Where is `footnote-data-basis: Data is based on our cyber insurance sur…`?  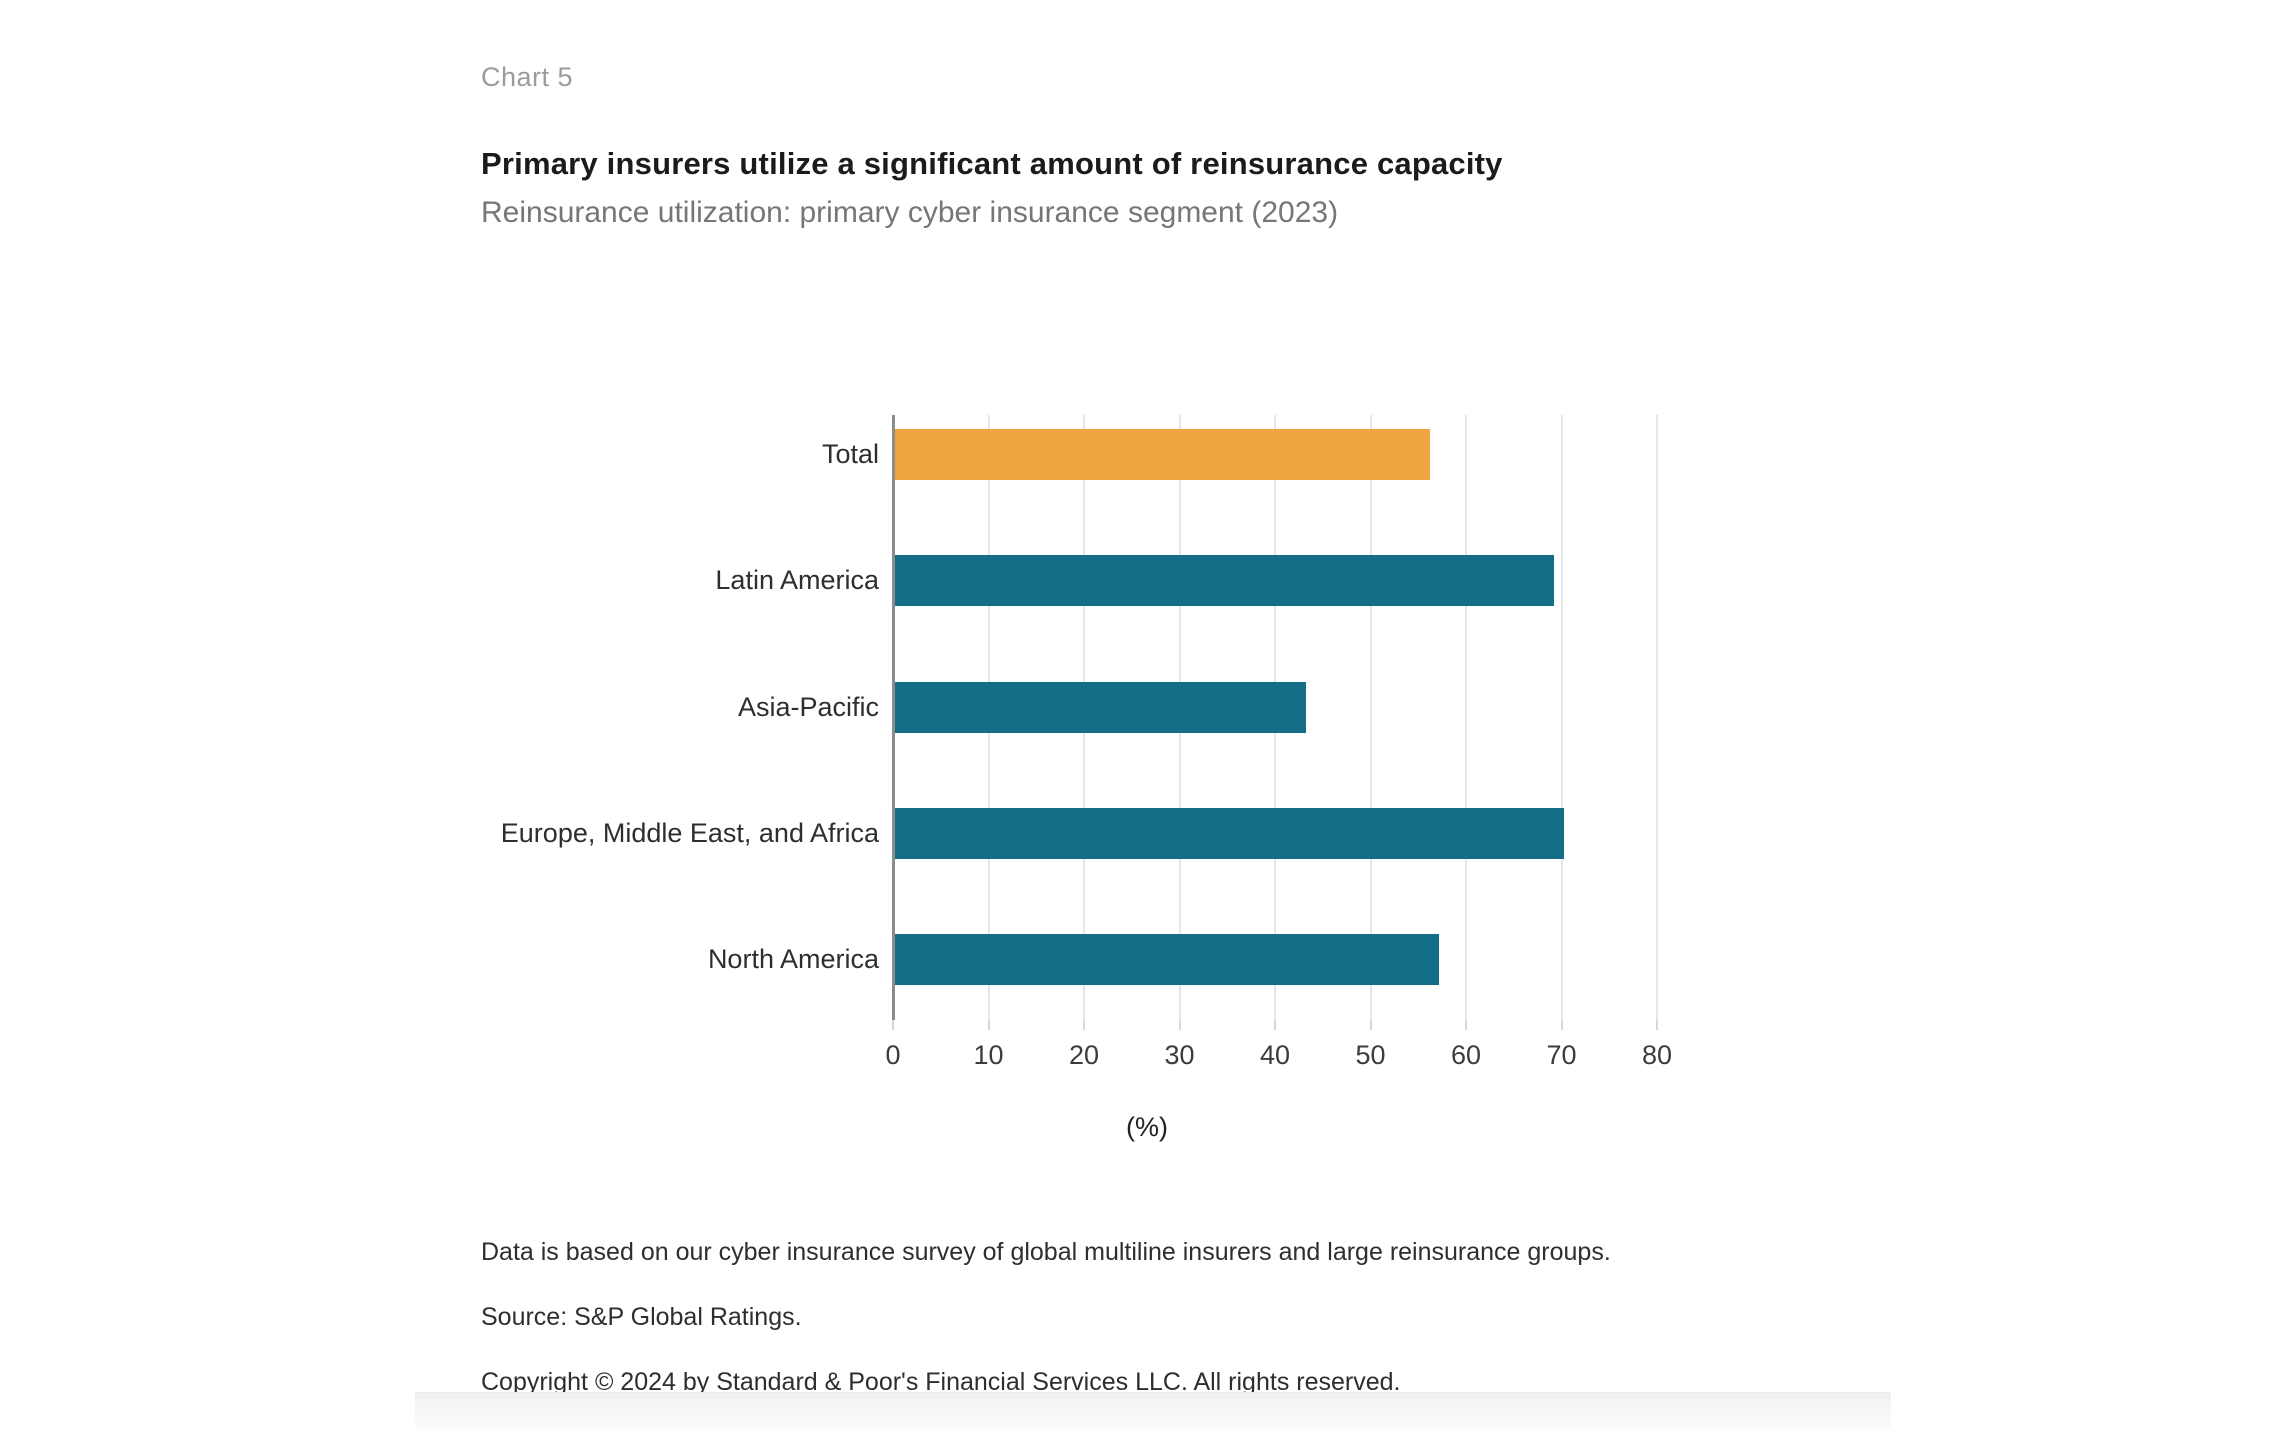
footnote-data-basis: Data is based on our cyber insurance sur… is located at coordinates (1046, 1252).